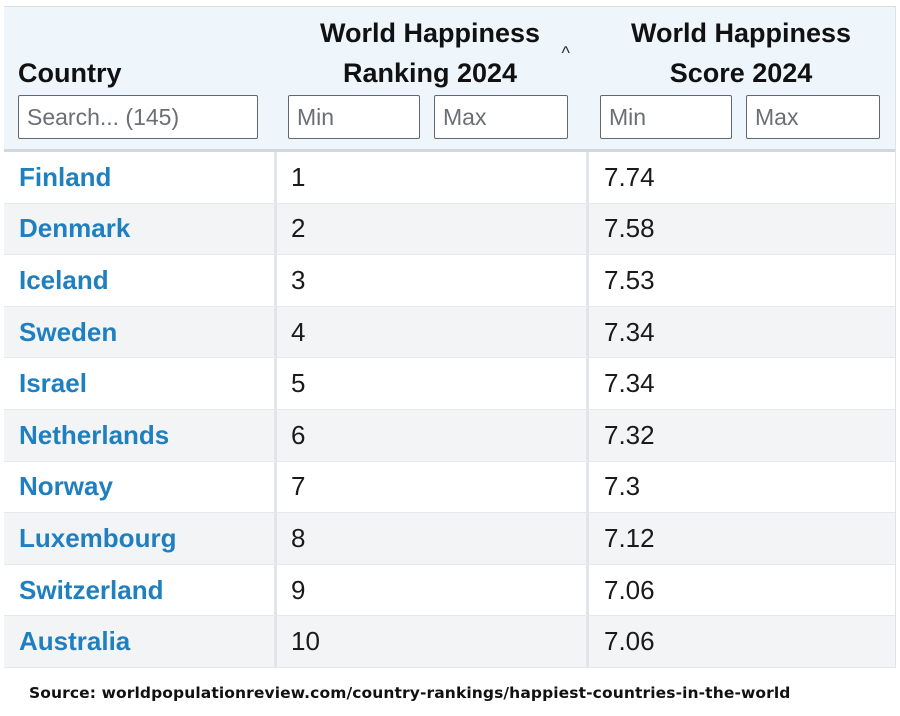  Describe the element at coordinates (64, 279) in the screenshot. I see `country-link: Iceland` at that location.